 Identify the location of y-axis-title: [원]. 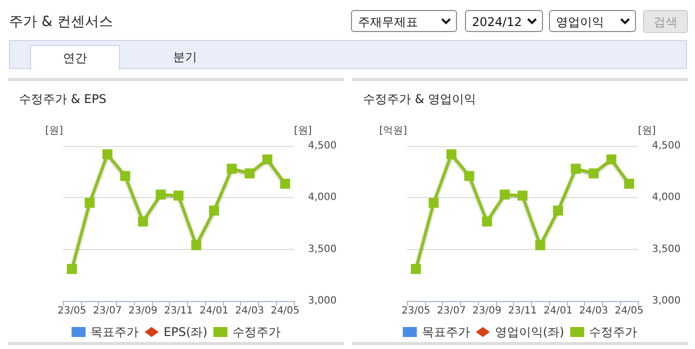
(54, 131).